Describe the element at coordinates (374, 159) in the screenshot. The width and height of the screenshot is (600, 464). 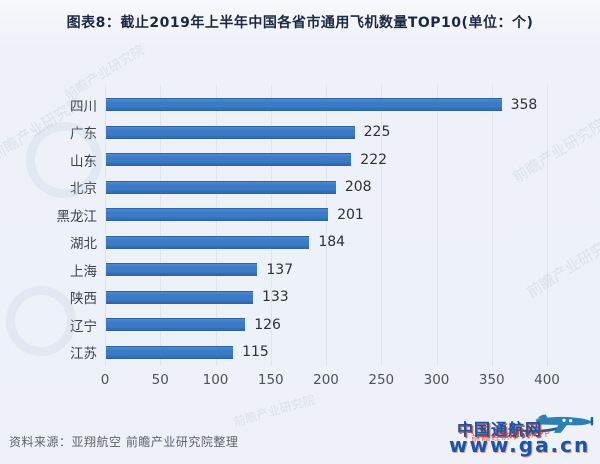
I see `value-label: 222` at that location.